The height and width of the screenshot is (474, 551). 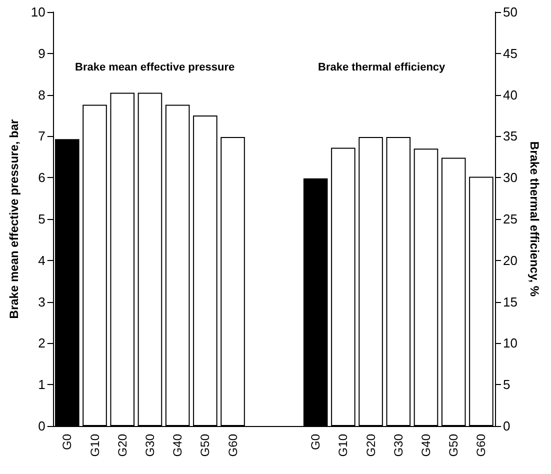 I want to click on y-tick-label: 3, so click(x=42, y=302).